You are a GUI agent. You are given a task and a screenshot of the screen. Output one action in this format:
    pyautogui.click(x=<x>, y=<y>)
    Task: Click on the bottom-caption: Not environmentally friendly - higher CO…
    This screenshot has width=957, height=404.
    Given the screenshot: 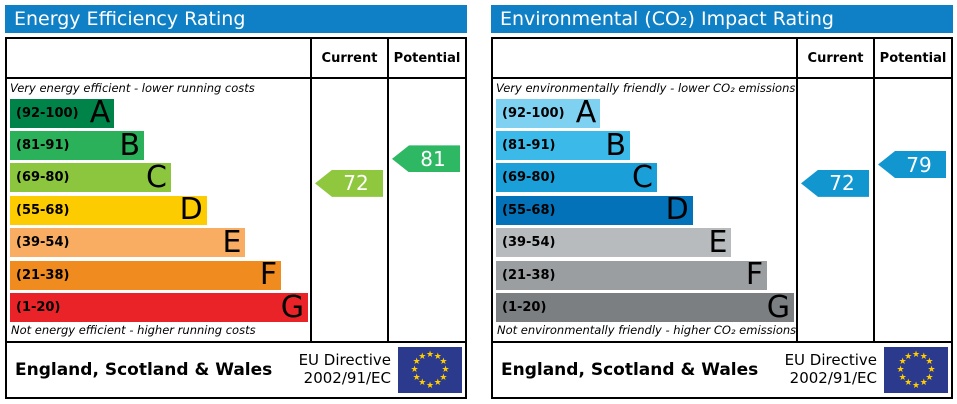 What is the action you would take?
    pyautogui.click(x=646, y=330)
    